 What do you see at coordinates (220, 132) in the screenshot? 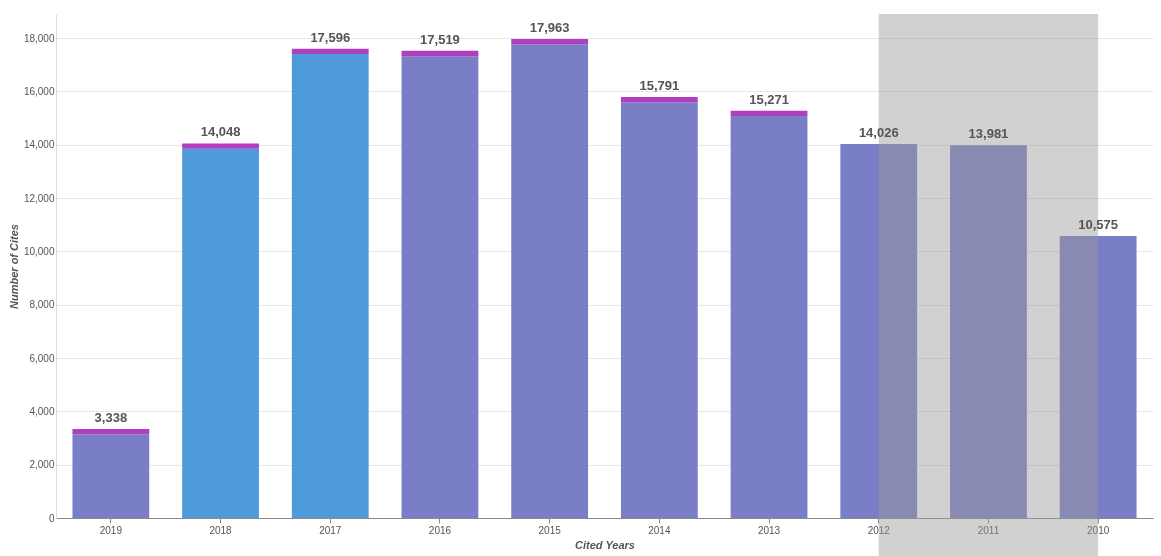
I see `total-label: 14,048` at bounding box center [220, 132].